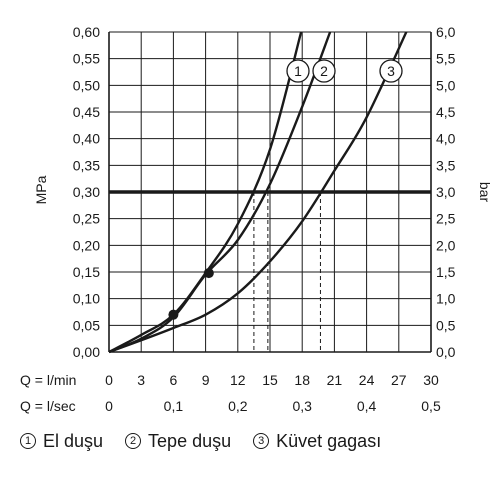  What do you see at coordinates (261, 441) in the screenshot?
I see `legend-marker-3: 3` at bounding box center [261, 441].